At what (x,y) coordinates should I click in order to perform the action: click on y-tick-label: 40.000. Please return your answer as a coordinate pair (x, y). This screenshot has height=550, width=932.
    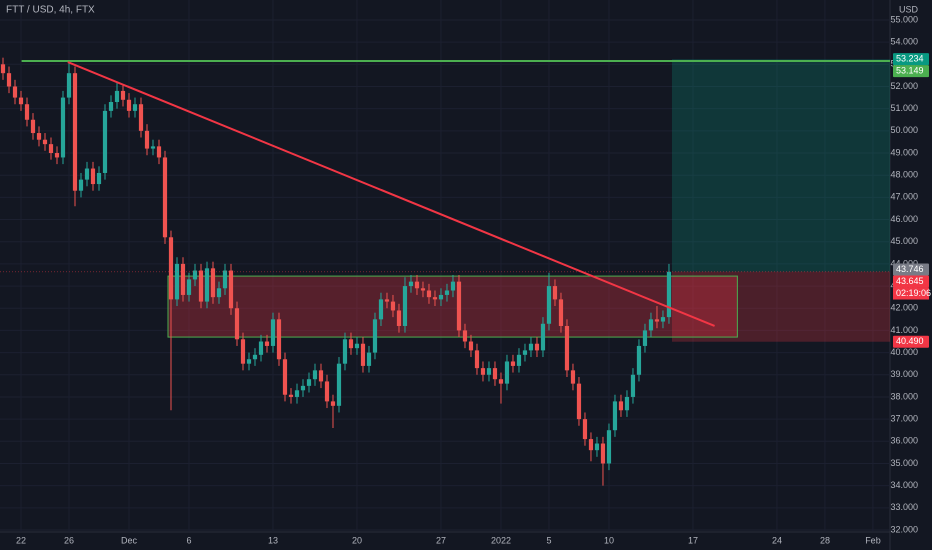
    Looking at the image, I should click on (904, 352).